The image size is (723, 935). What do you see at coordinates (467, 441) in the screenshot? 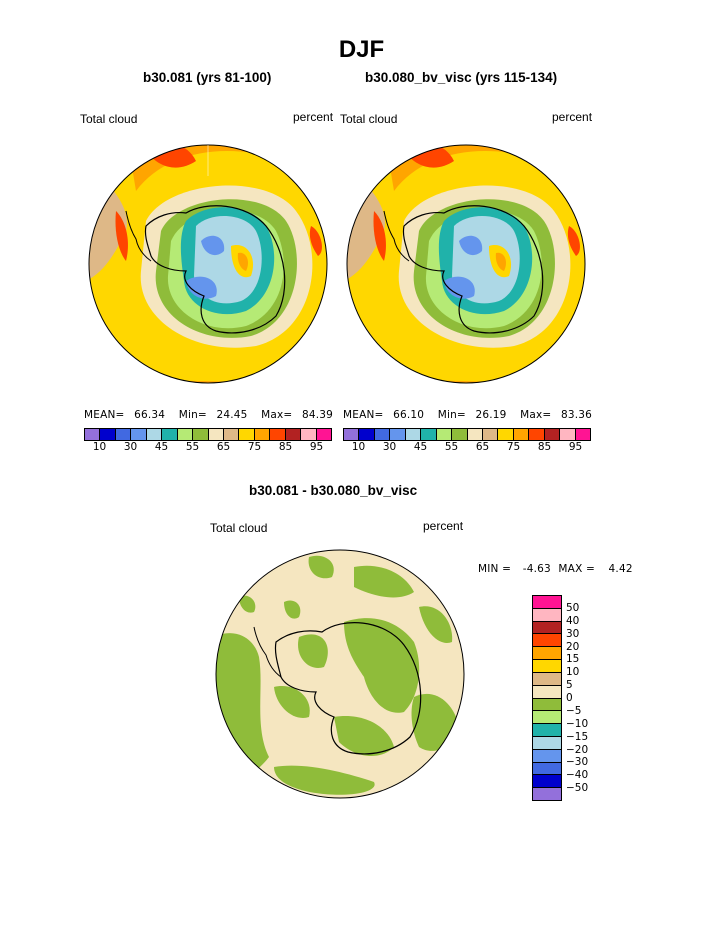
I see `colorbar-panel-2: 10 30 45 55 65 75 85 95` at bounding box center [467, 441].